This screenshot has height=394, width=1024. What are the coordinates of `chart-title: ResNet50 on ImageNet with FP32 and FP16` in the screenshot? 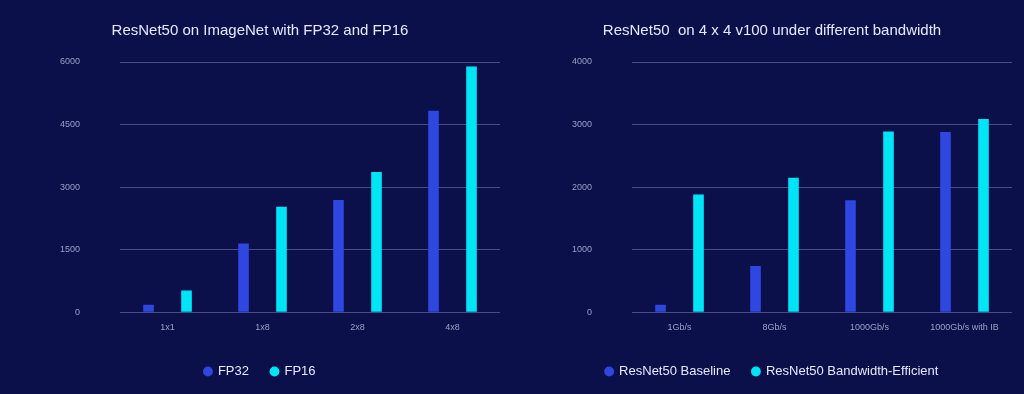 It's located at (260, 30).